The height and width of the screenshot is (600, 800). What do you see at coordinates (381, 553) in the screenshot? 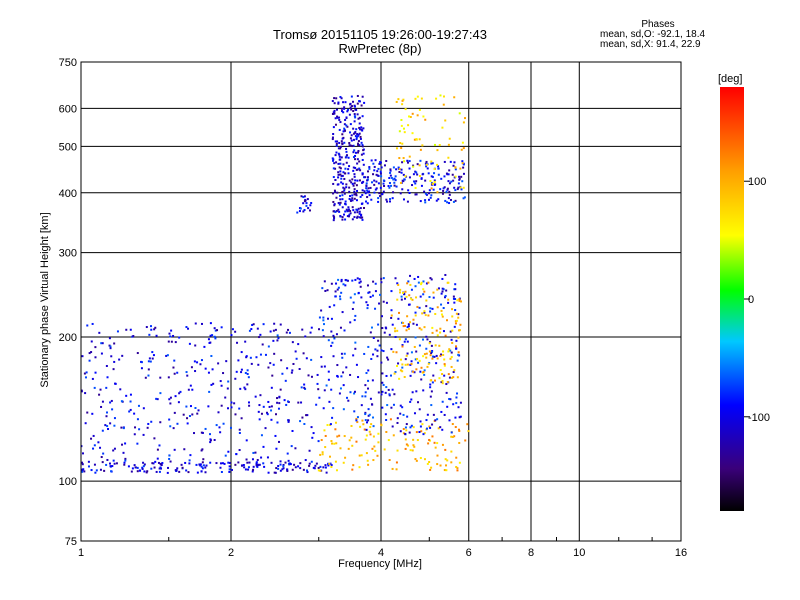
I see `x-tick-label: 4` at bounding box center [381, 553].